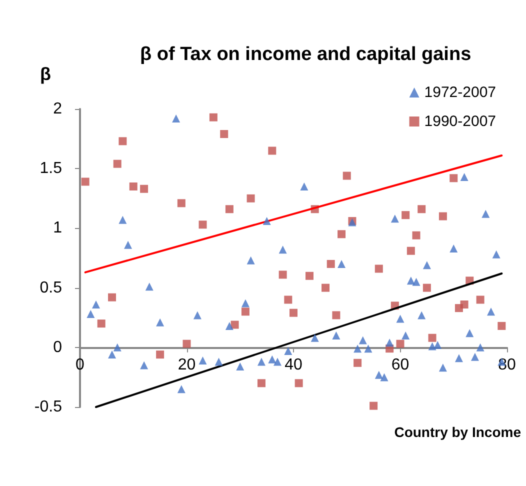 This screenshot has width=526, height=486. Describe the element at coordinates (45, 74) in the screenshot. I see `y-axis-title: β` at that location.